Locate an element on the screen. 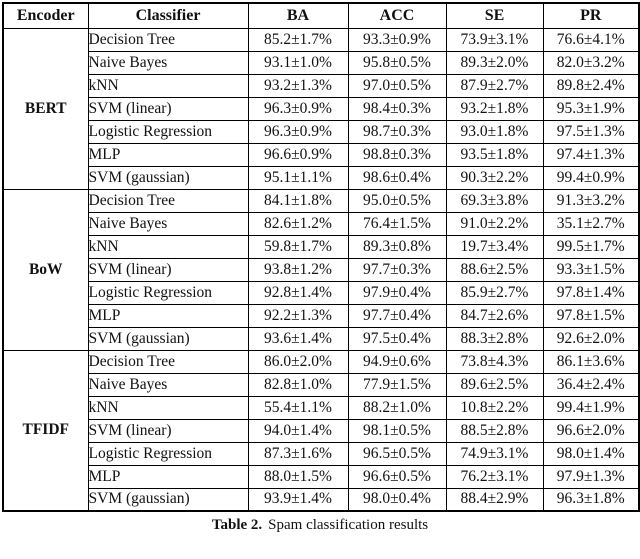  ba-value: 96.6±0.9% is located at coordinates (298, 154).